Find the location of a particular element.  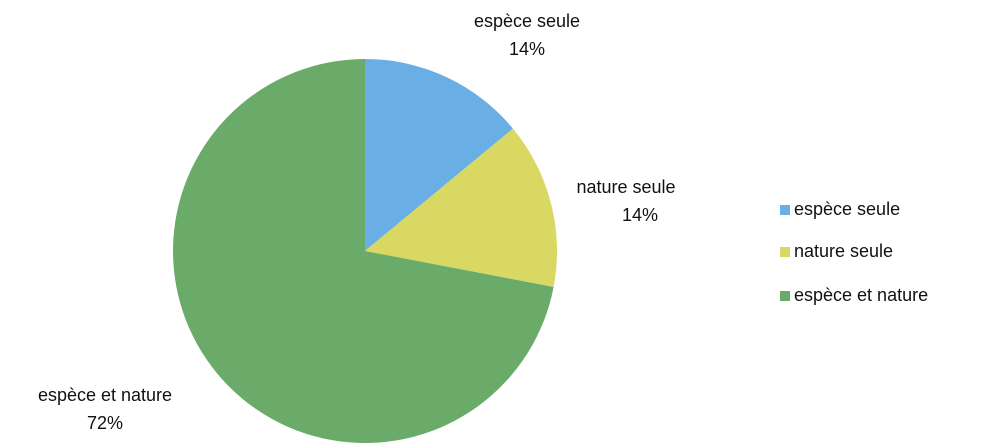

slice-value-label: 72% is located at coordinates (105, 423).